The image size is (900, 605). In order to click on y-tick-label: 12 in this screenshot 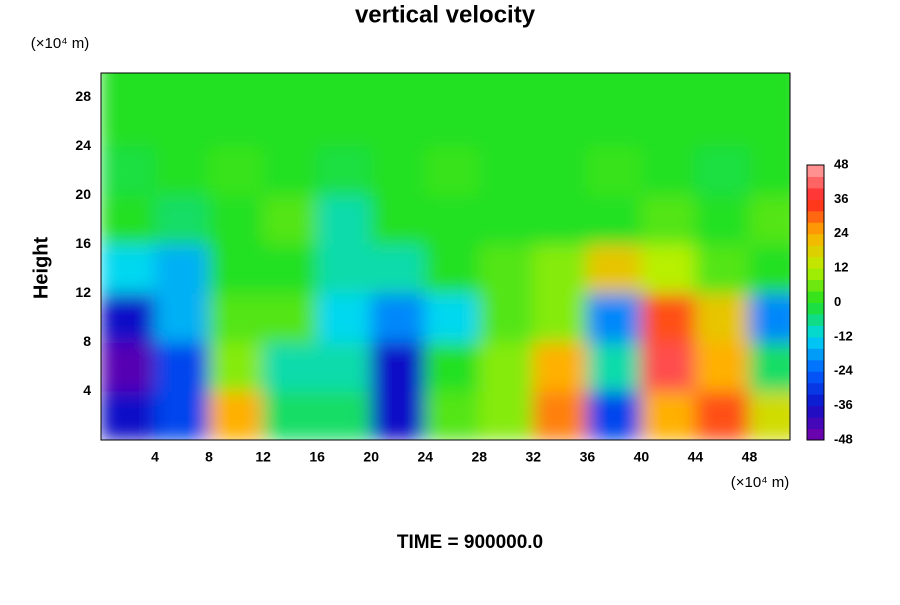, I will do `click(83, 292)`.